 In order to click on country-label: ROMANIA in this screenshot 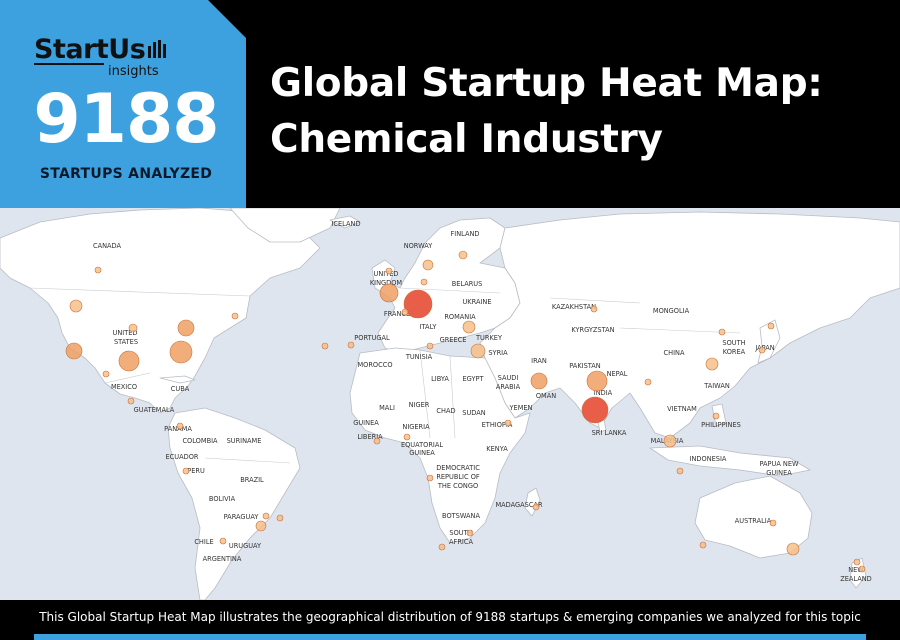, I will do `click(460, 317)`.